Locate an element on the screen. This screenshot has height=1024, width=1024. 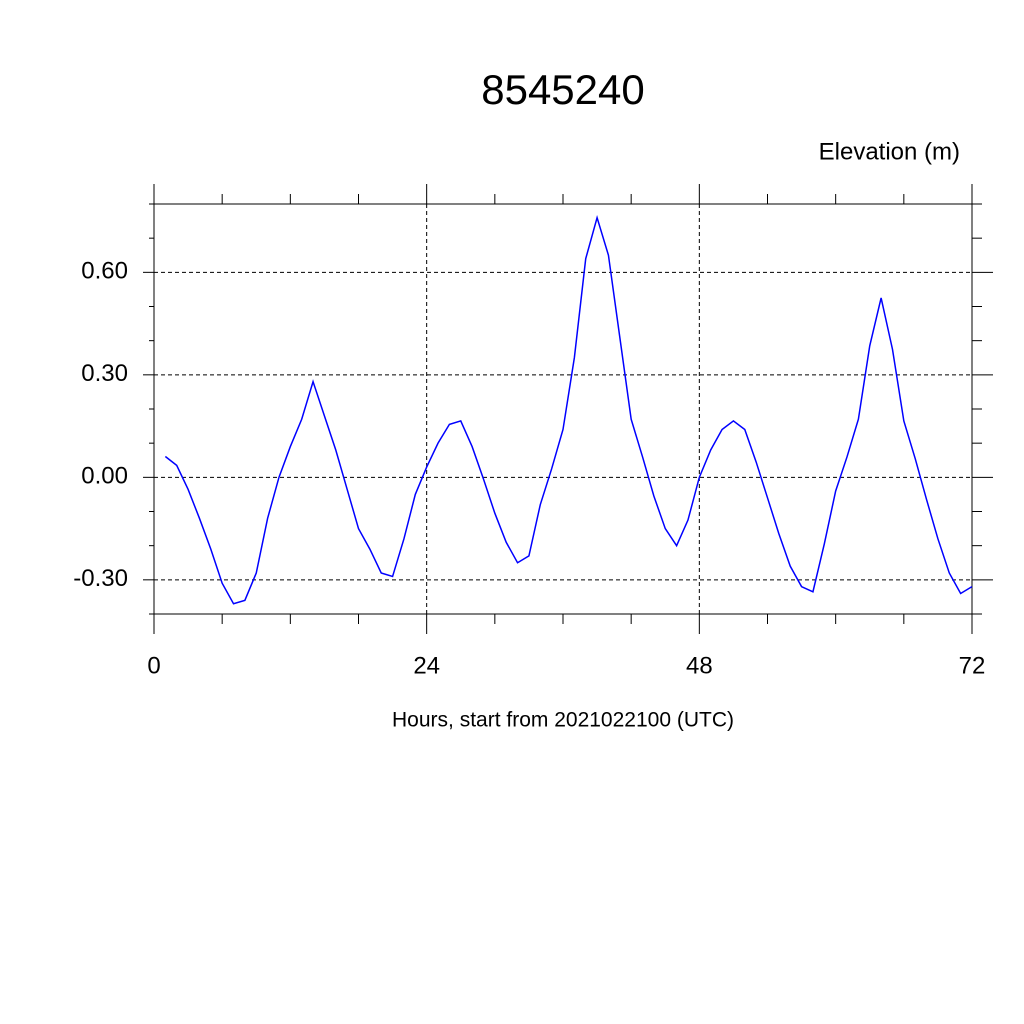
x-axis-label: Hours, start from 2021022100 (UTC) is located at coordinates (563, 720).